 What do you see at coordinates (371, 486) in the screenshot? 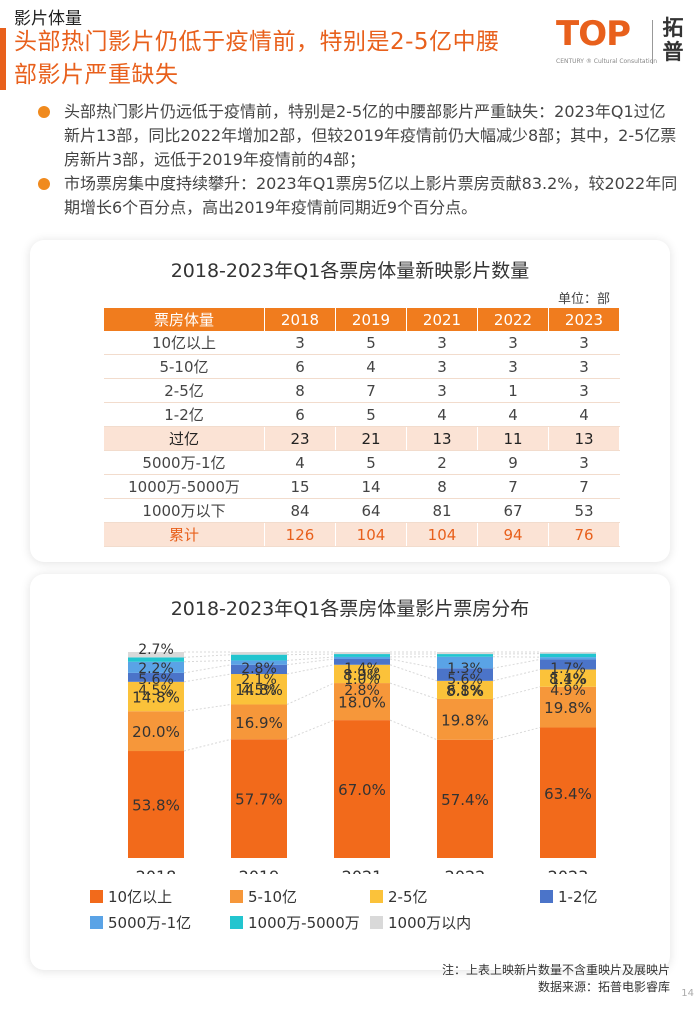
I see `value-cell: 14` at bounding box center [371, 486].